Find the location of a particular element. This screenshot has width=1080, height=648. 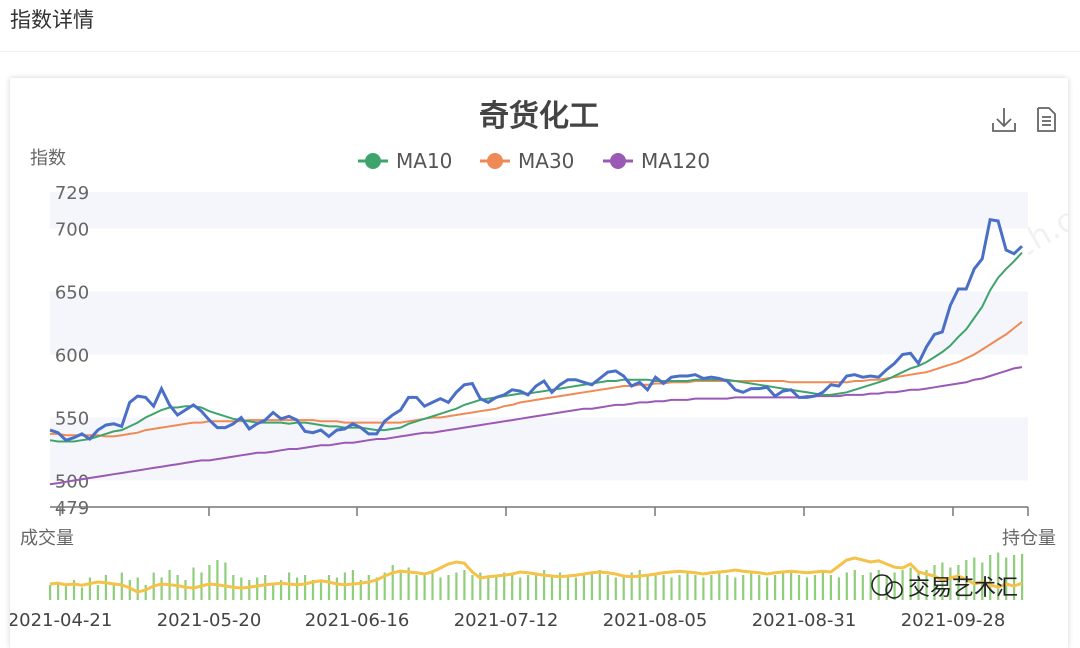

legend-item-ma10: MA10 is located at coordinates (405, 161).